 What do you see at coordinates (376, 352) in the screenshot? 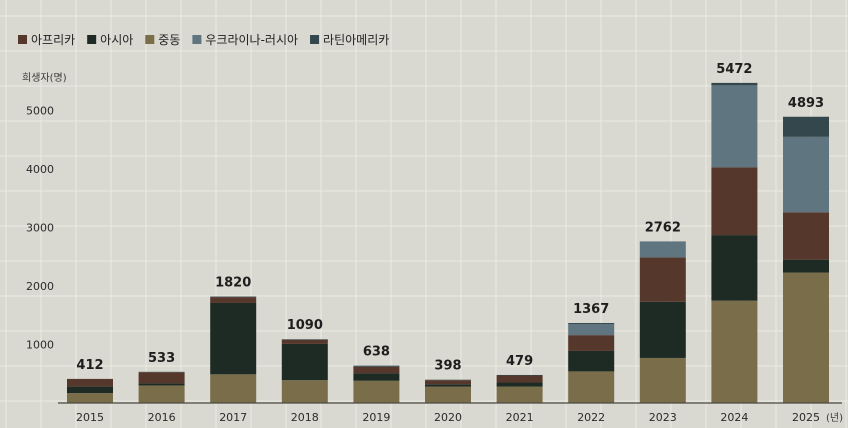
I see `total-label: 638` at bounding box center [376, 352].